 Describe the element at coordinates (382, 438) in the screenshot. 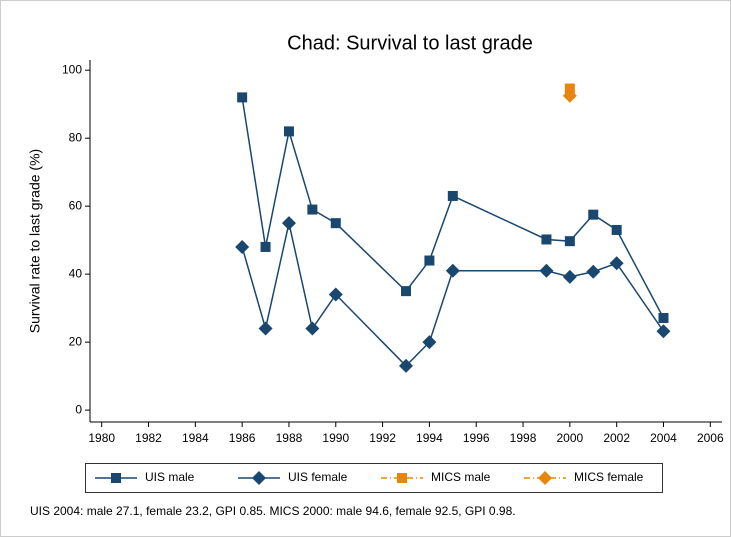

I see `x-tick-label: 1992` at that location.